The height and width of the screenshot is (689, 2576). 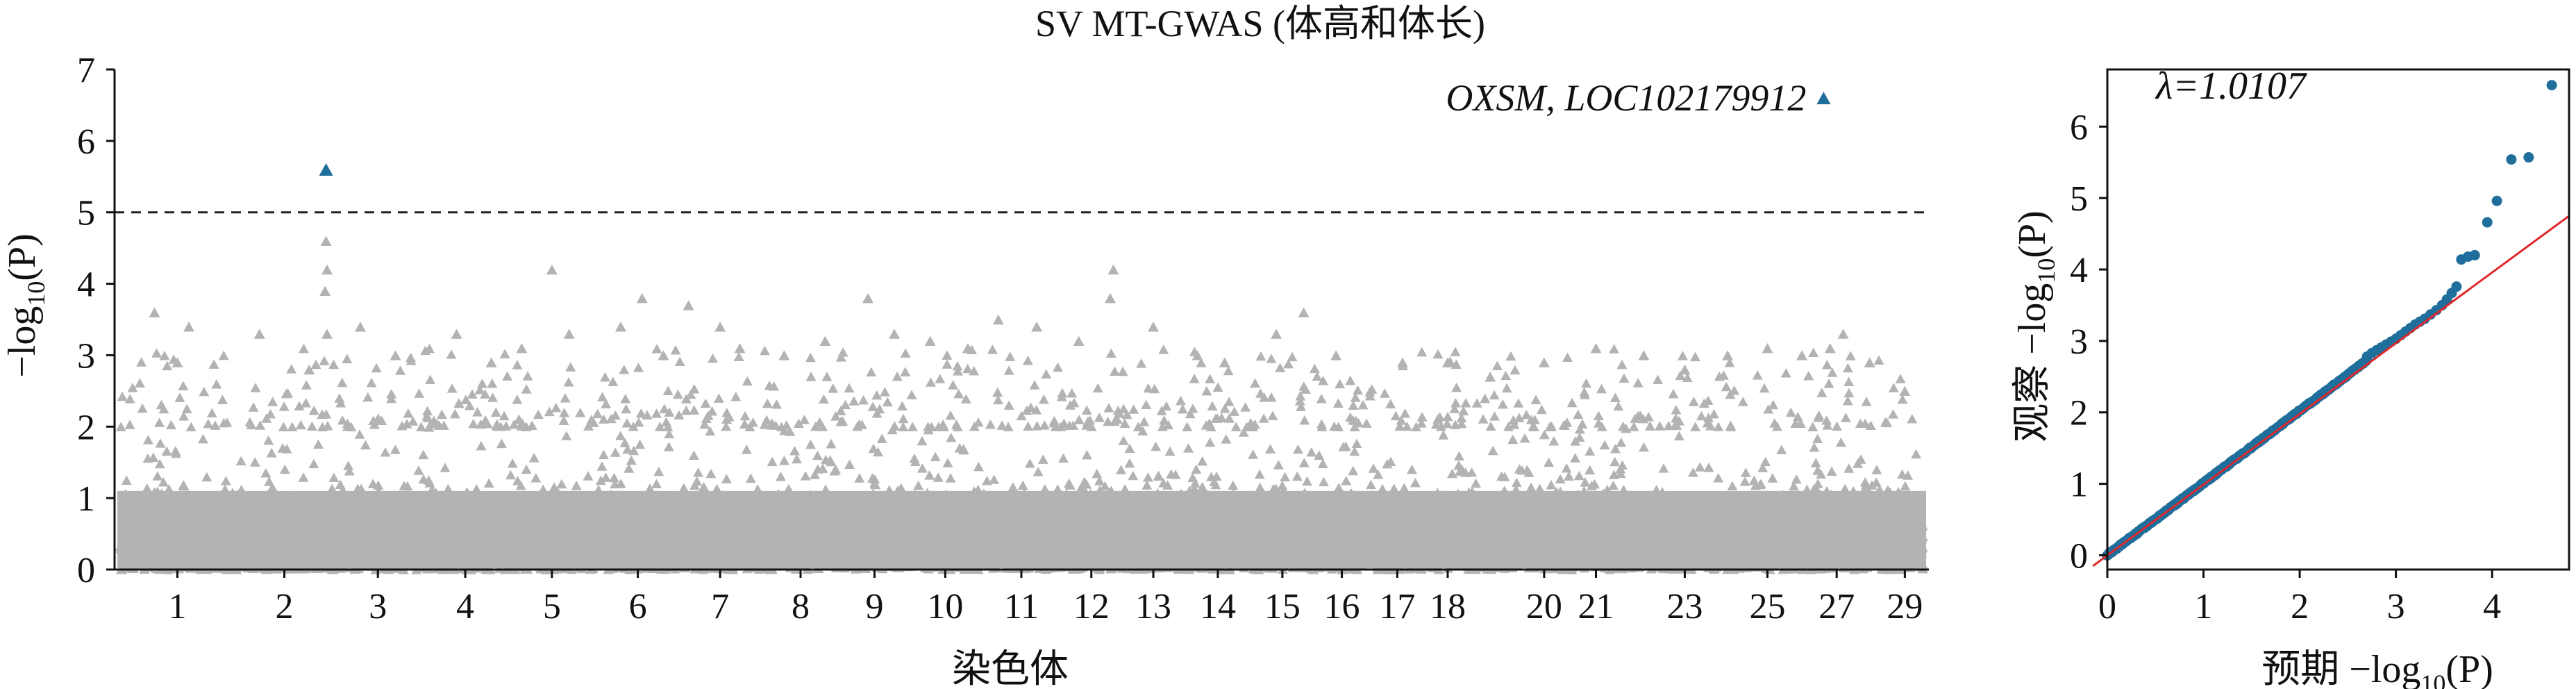 I want to click on y-tick-label: 3, so click(x=86, y=356).